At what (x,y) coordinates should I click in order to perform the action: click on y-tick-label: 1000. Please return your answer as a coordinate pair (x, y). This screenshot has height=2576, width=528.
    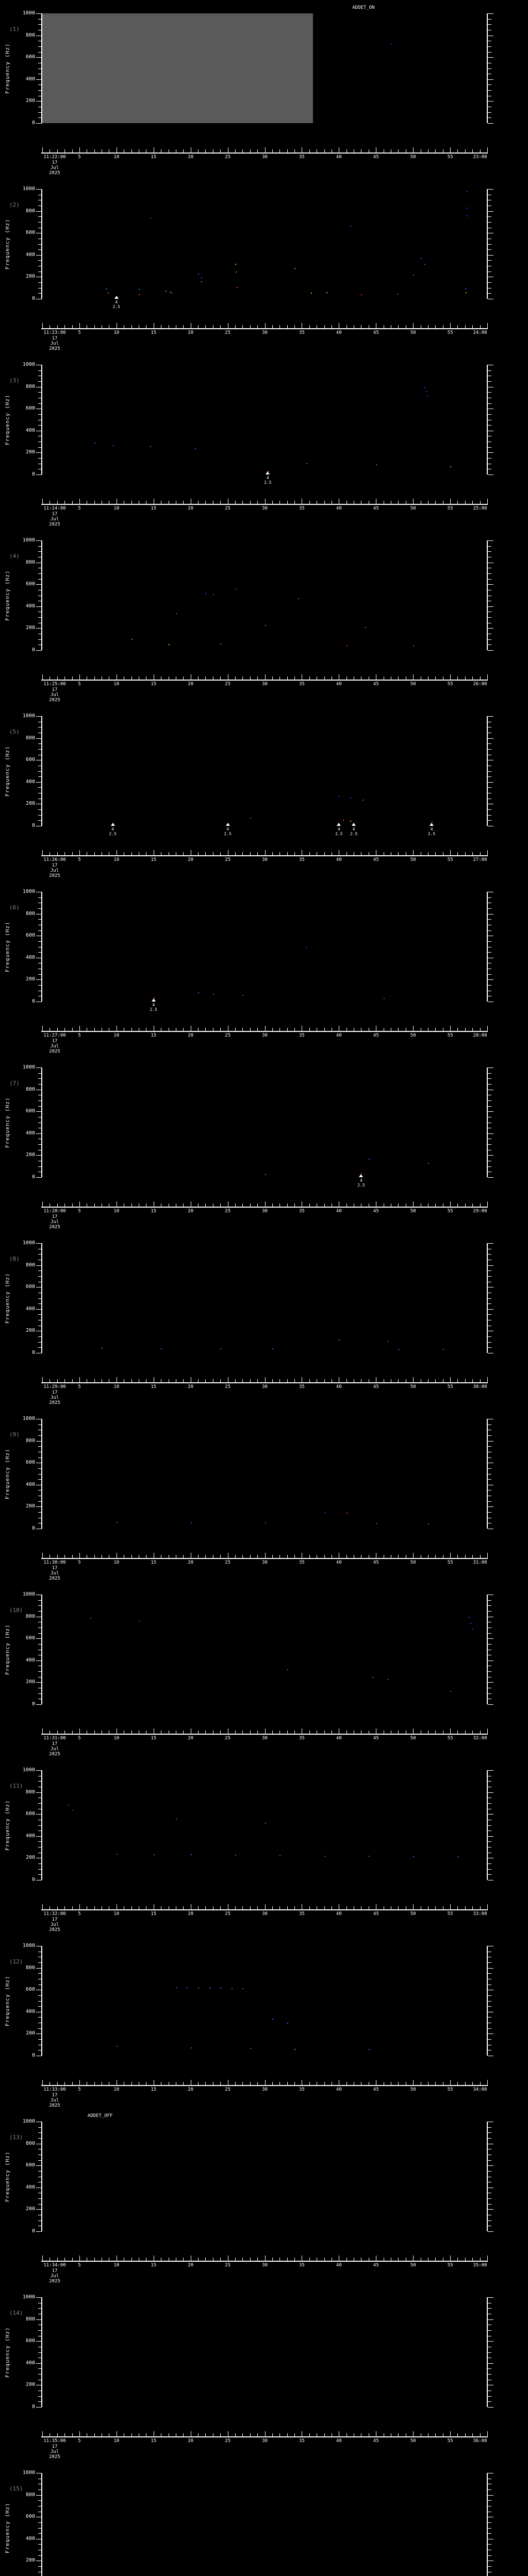
    Looking at the image, I should click on (28, 1770).